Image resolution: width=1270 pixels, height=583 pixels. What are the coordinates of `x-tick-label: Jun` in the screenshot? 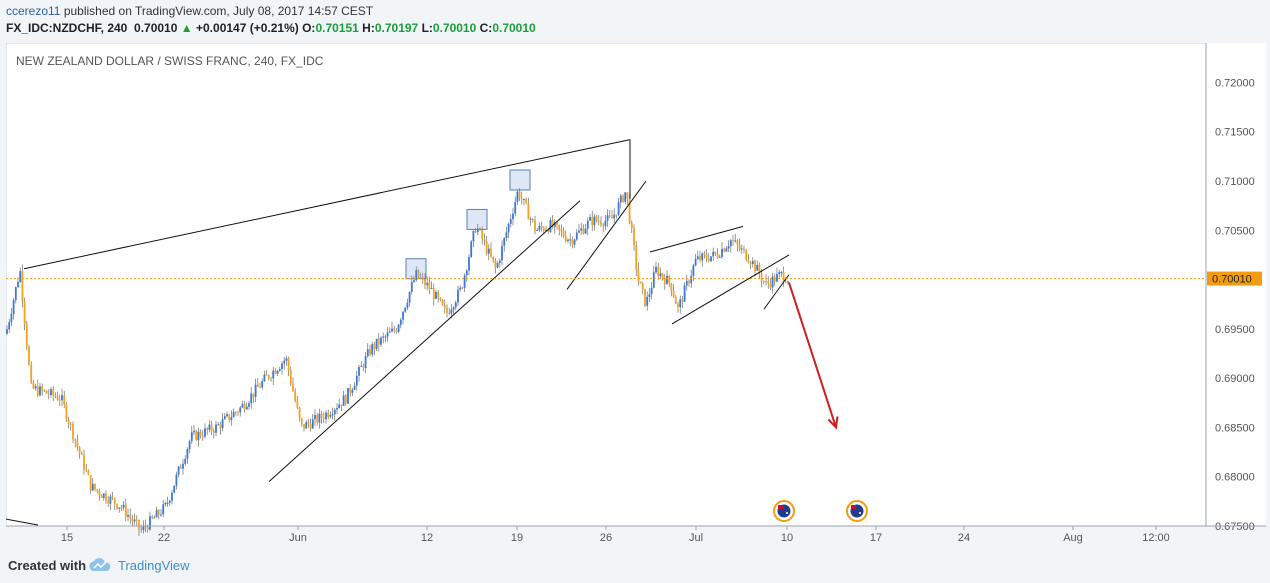 It's located at (298, 538).